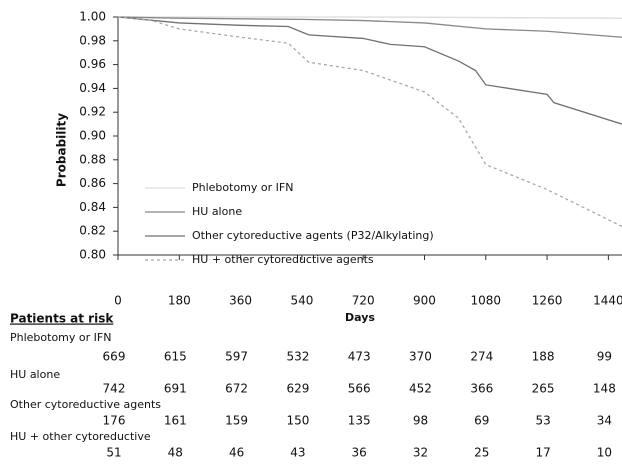  Describe the element at coordinates (118, 301) in the screenshot. I see `x-tick-label: 0` at that location.